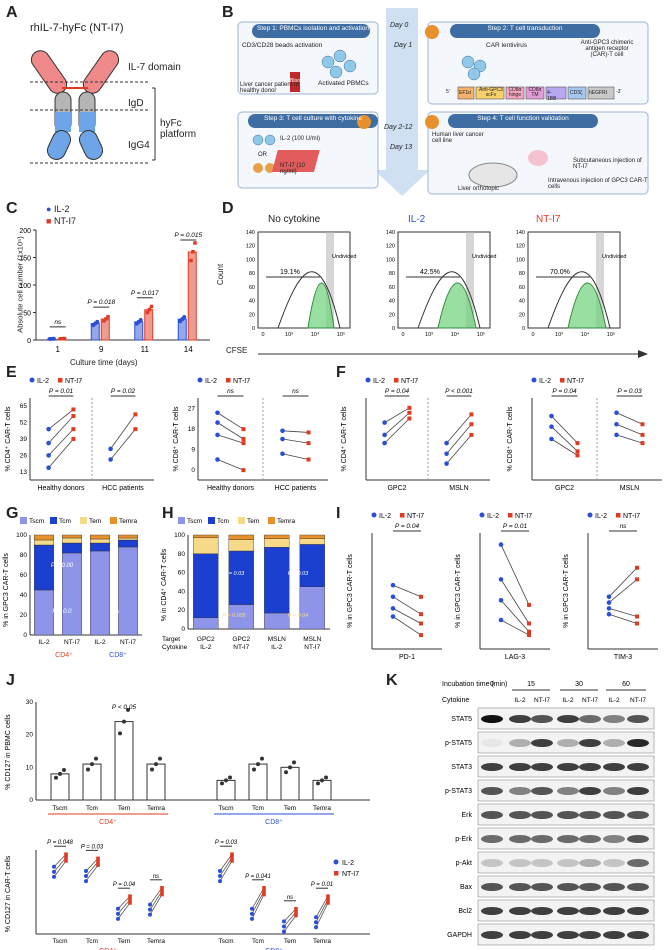  Describe the element at coordinates (101, 302) in the screenshot. I see `c-pvalue: P = 0.018` at that location.